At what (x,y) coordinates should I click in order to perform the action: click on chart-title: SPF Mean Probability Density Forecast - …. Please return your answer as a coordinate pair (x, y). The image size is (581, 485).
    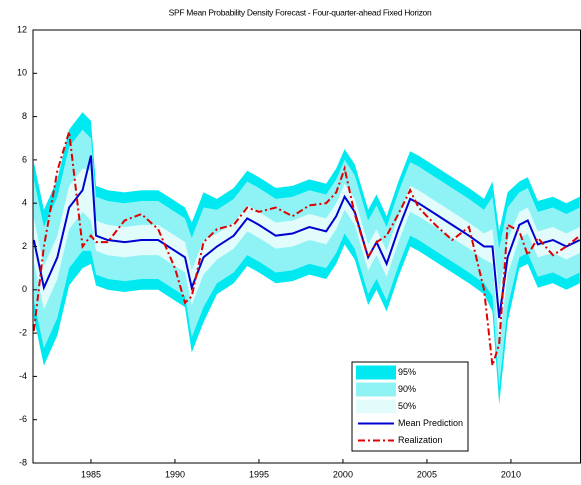
    Looking at the image, I should click on (300, 12).